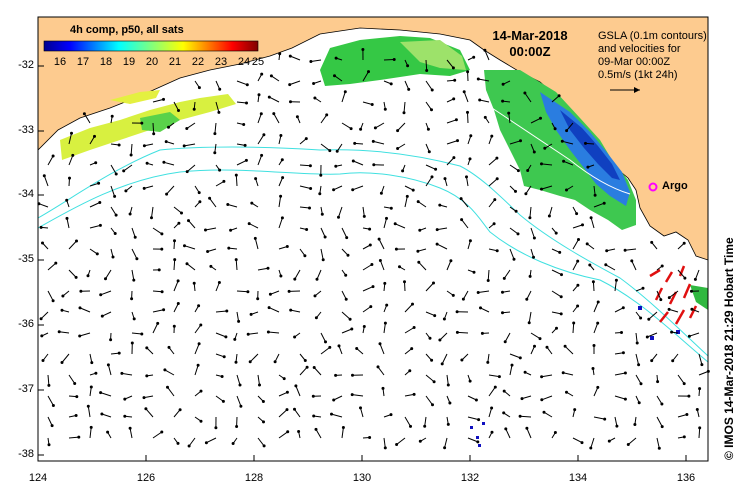  Describe the element at coordinates (106, 62) in the screenshot. I see `cb-tick: 18` at that location.